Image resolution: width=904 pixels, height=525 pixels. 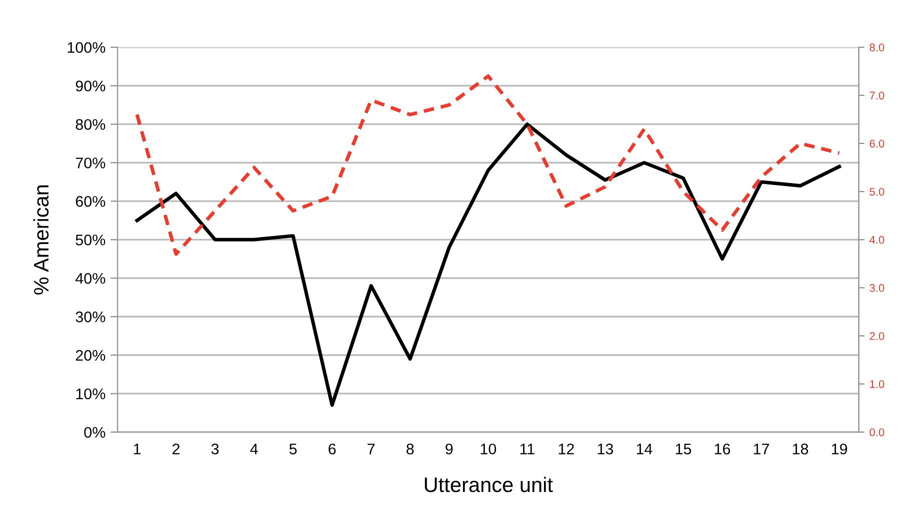 I want to click on y-tick-label: 10%, so click(x=91, y=394).